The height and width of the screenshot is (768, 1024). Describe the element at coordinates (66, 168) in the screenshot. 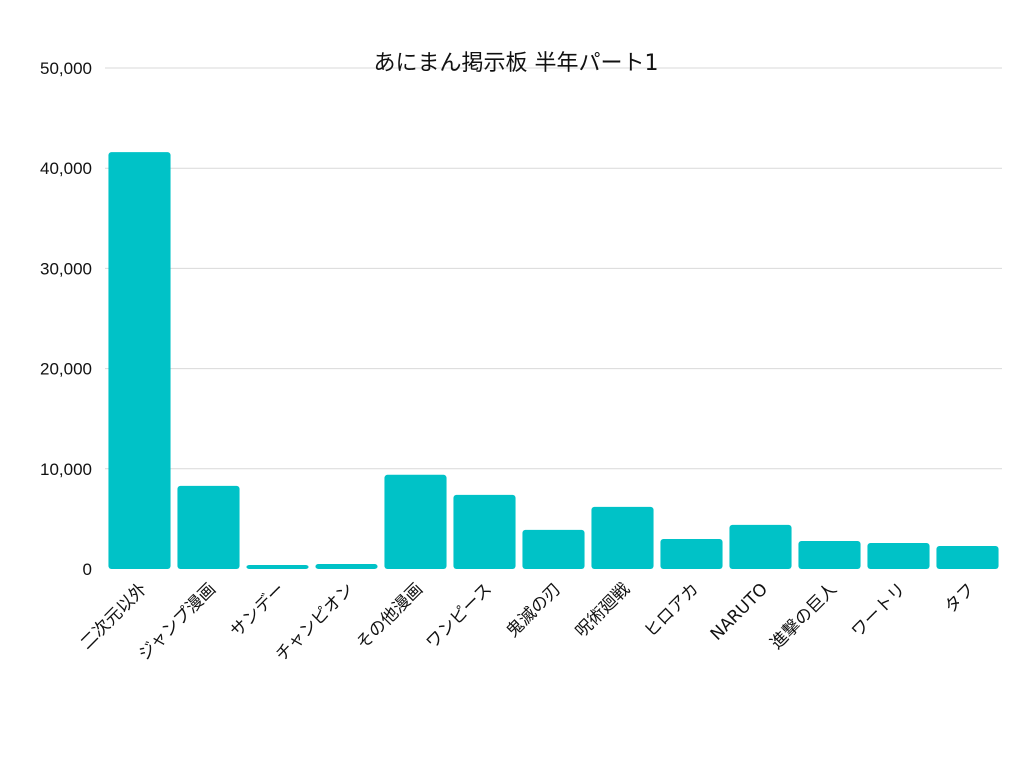

I see `y-tick-label: 40,000` at that location.